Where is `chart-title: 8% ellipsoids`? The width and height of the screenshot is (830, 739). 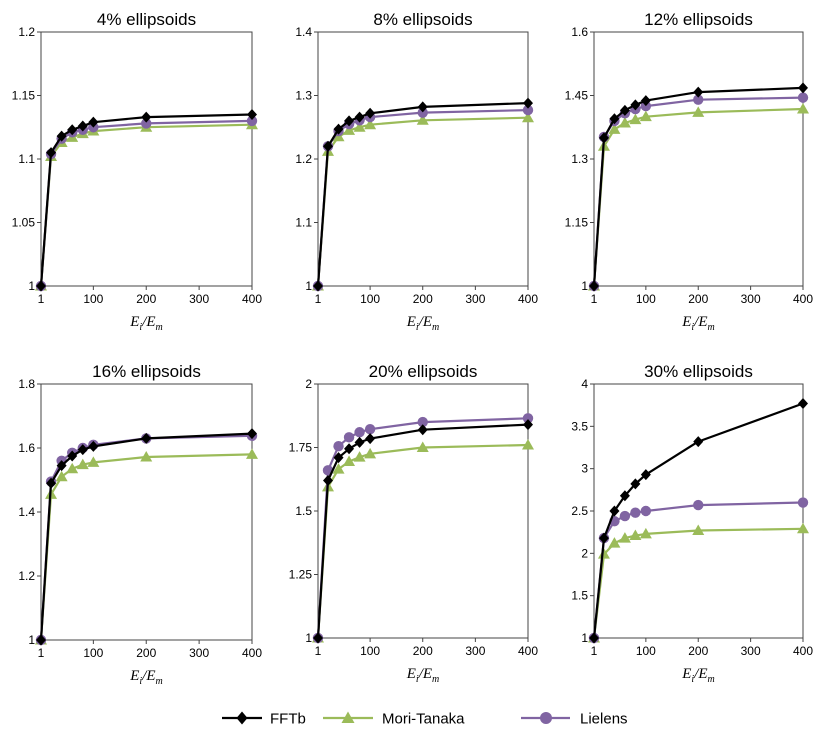 chart-title: 8% ellipsoids is located at coordinates (422, 19).